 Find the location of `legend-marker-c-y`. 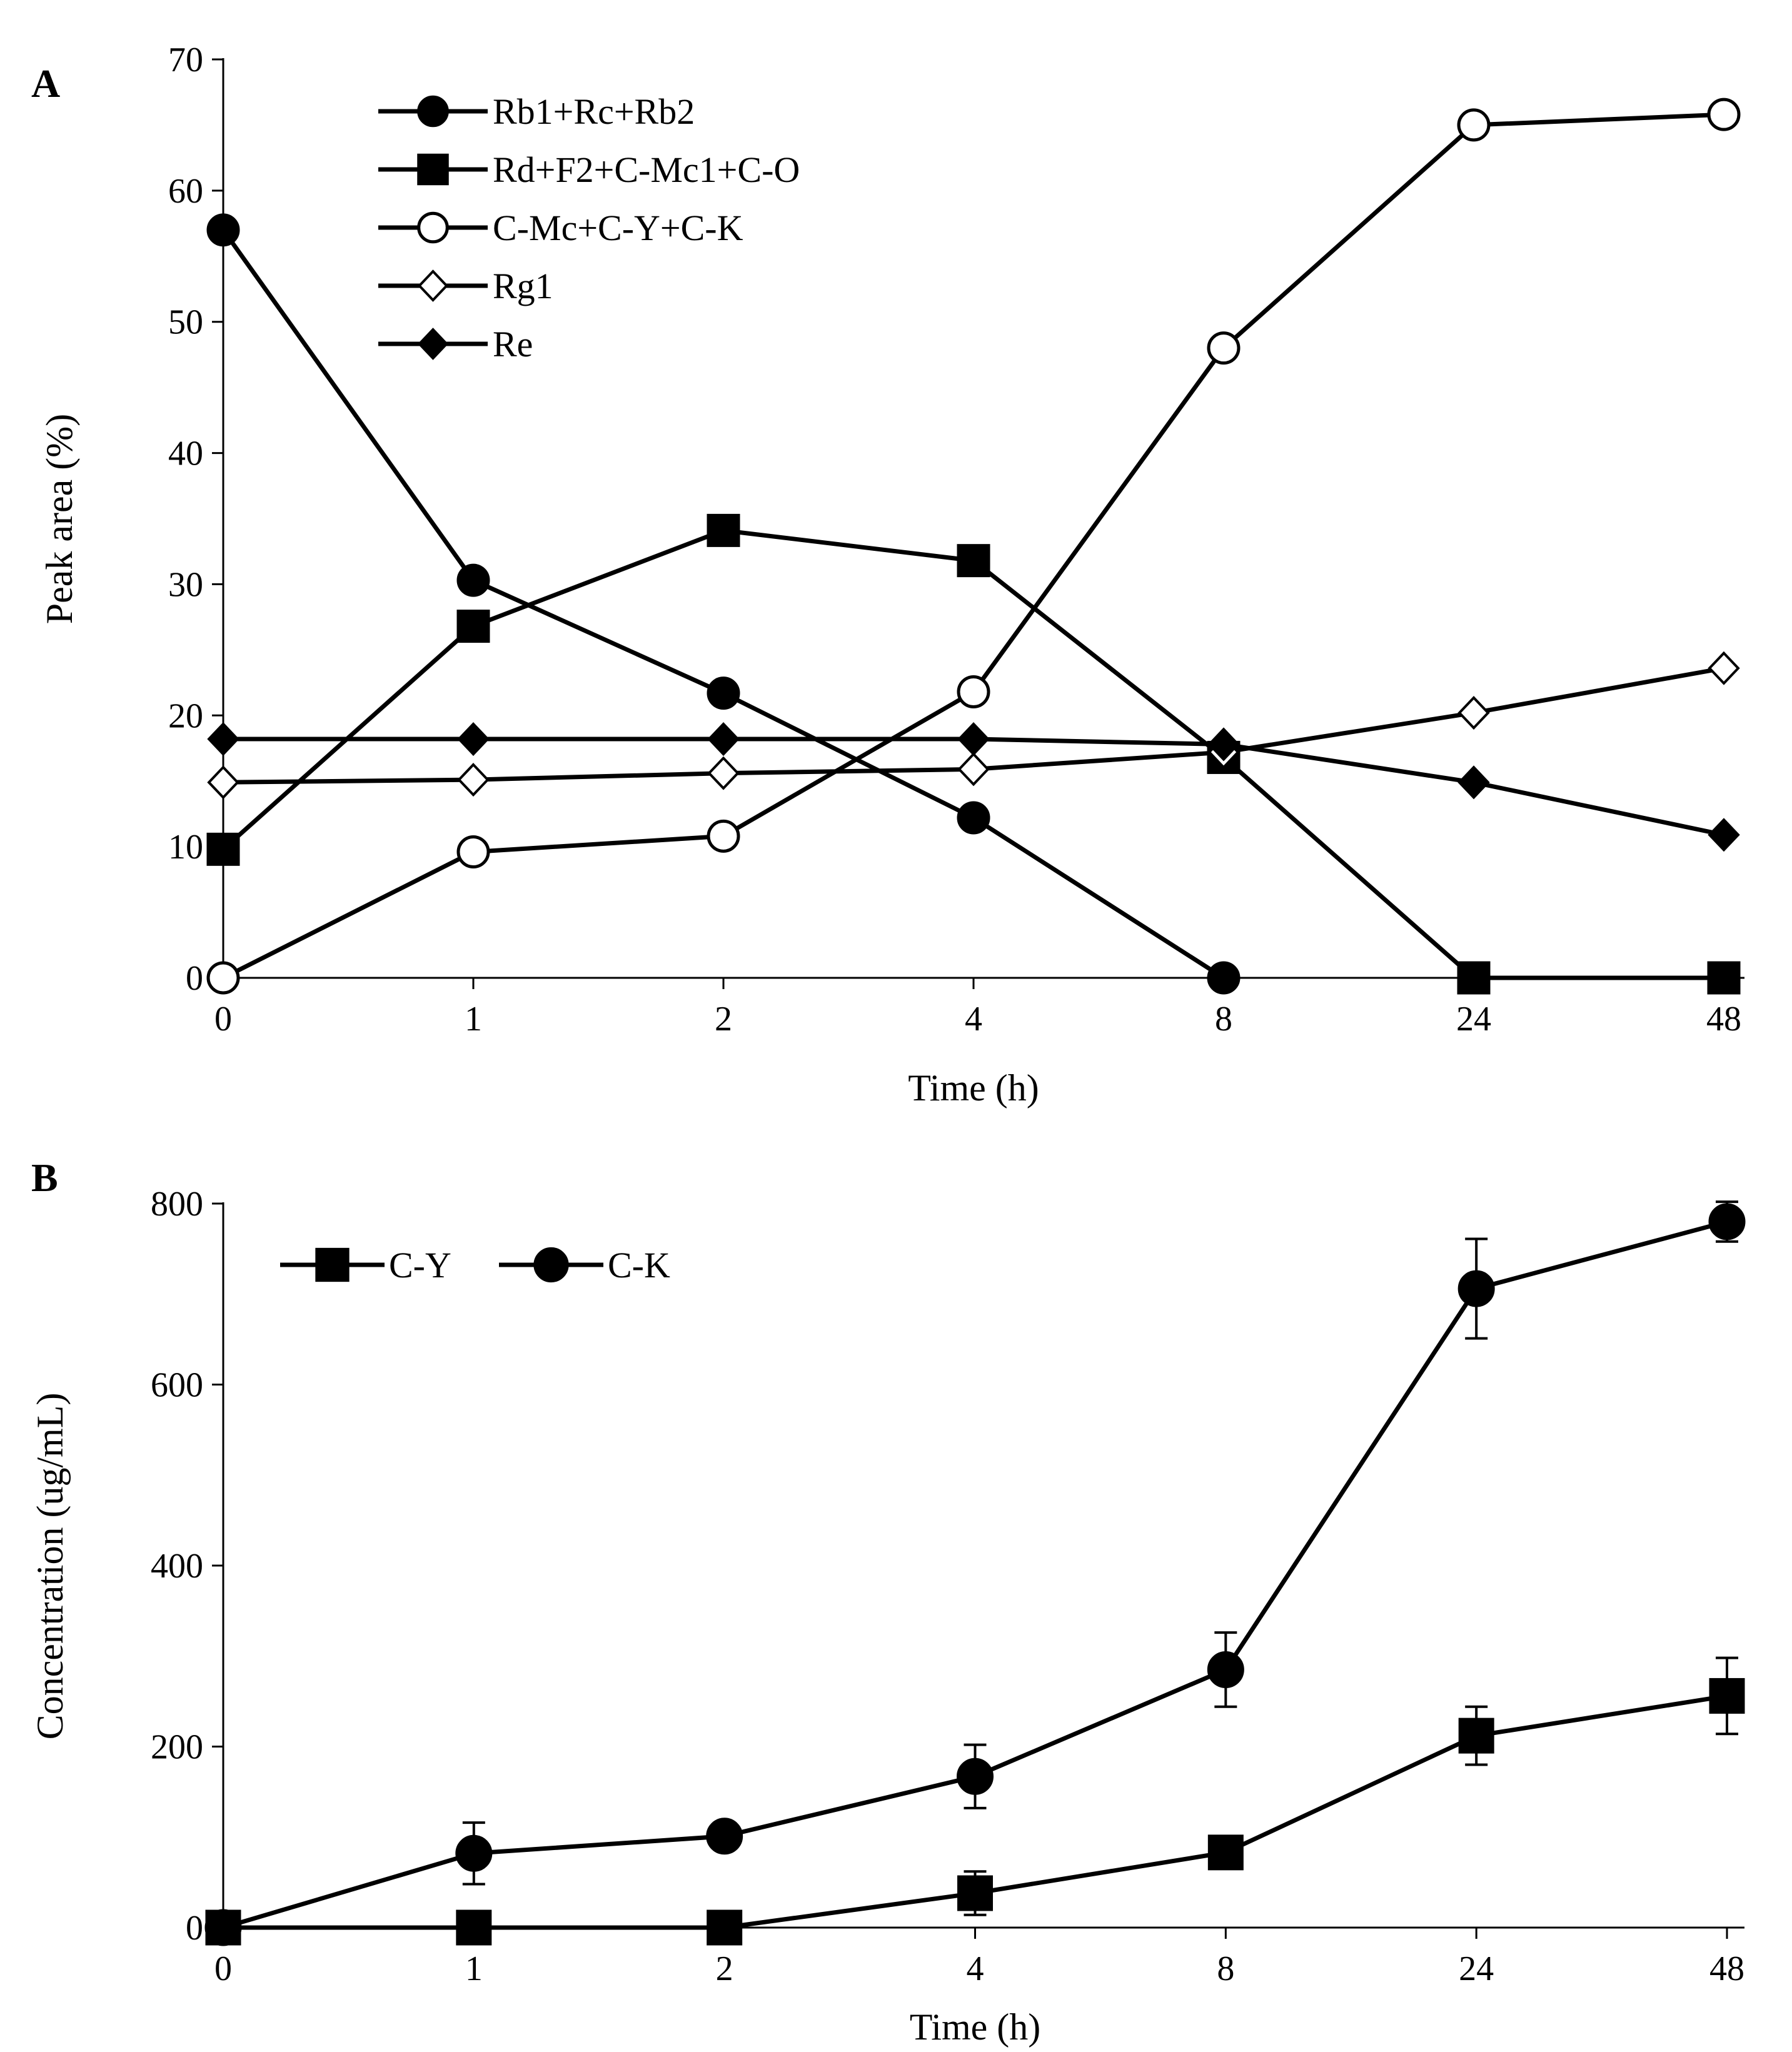

legend-marker-c-y is located at coordinates (332, 1264).